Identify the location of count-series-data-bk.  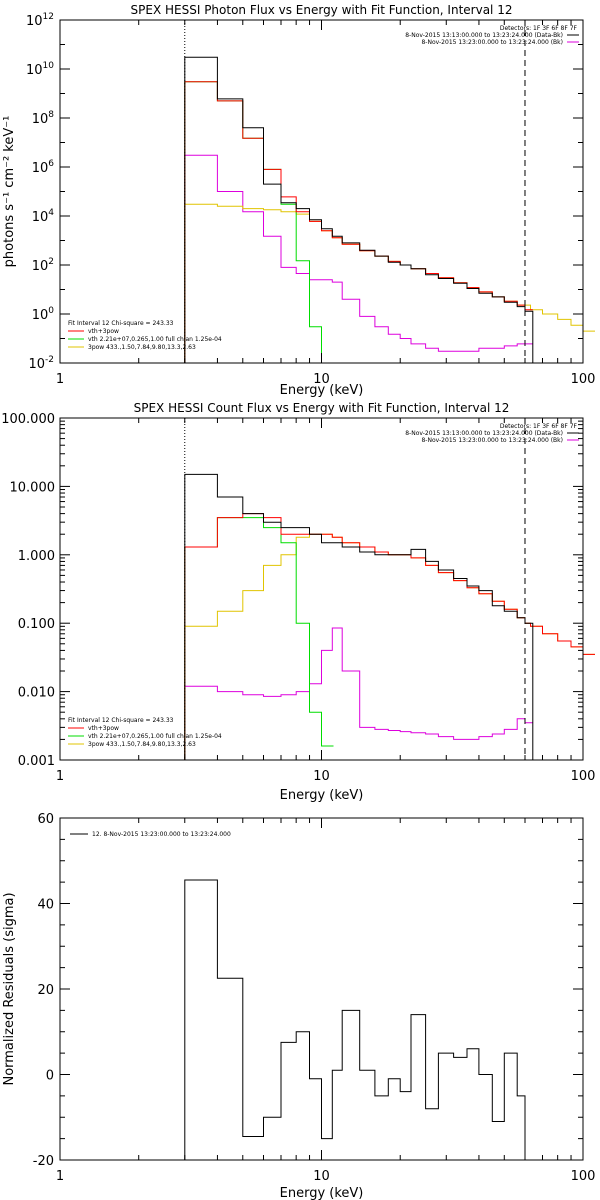
(359, 616).